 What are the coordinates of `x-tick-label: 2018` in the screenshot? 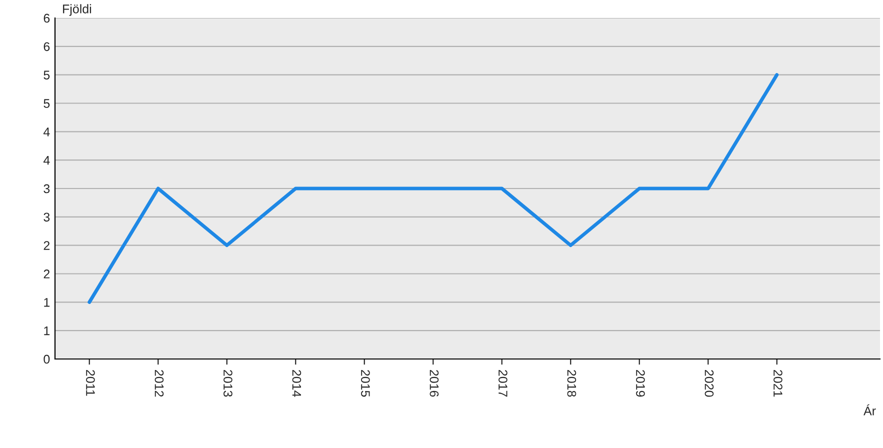 It's located at (571, 383).